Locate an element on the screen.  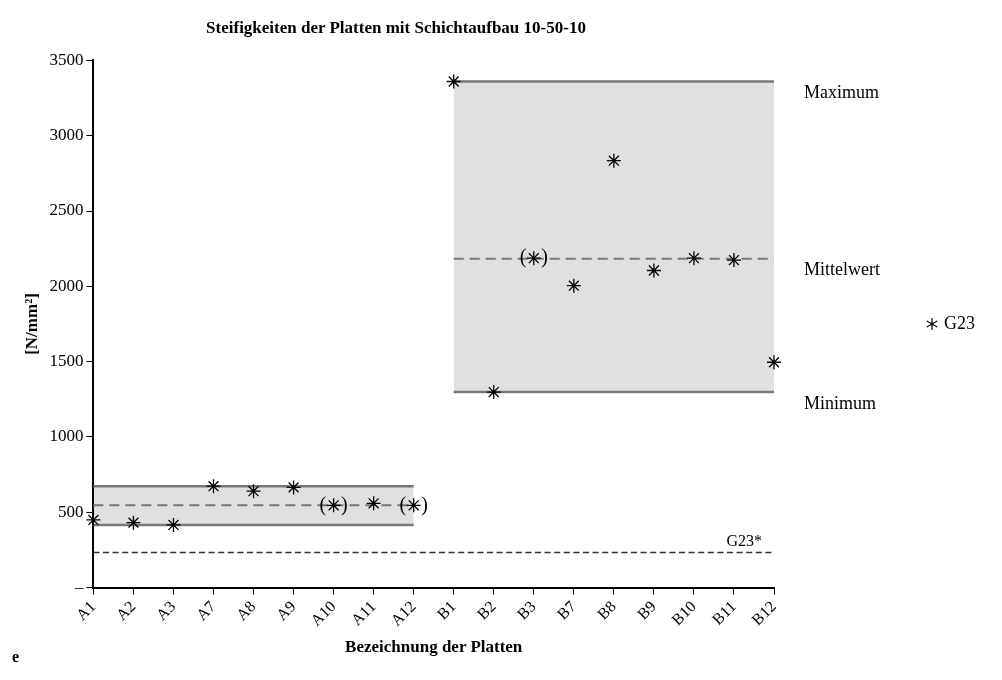
x-tick-label: B10 is located at coordinates (684, 613).